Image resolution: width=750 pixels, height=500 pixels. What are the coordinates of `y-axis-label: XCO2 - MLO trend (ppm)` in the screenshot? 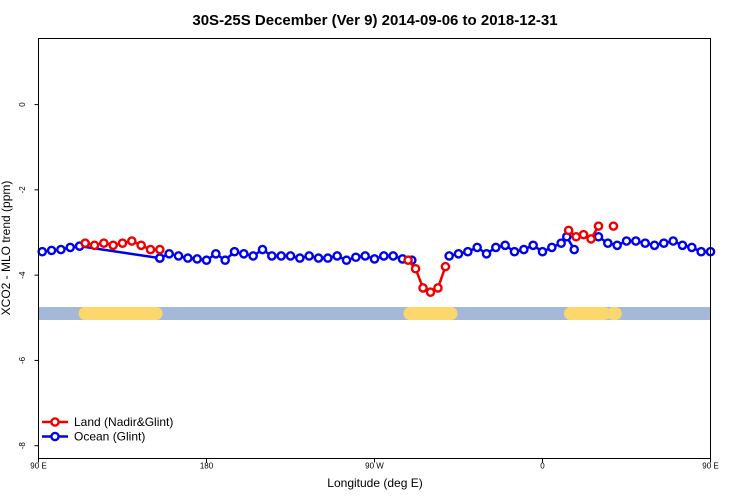 It's located at (6, 248).